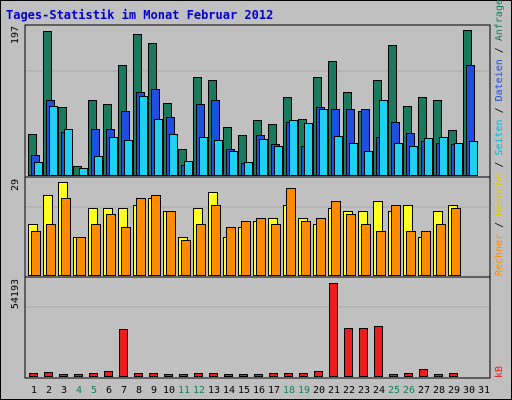  What do you see at coordinates (334, 390) in the screenshot?
I see `x-tick-label: 21` at bounding box center [334, 390].